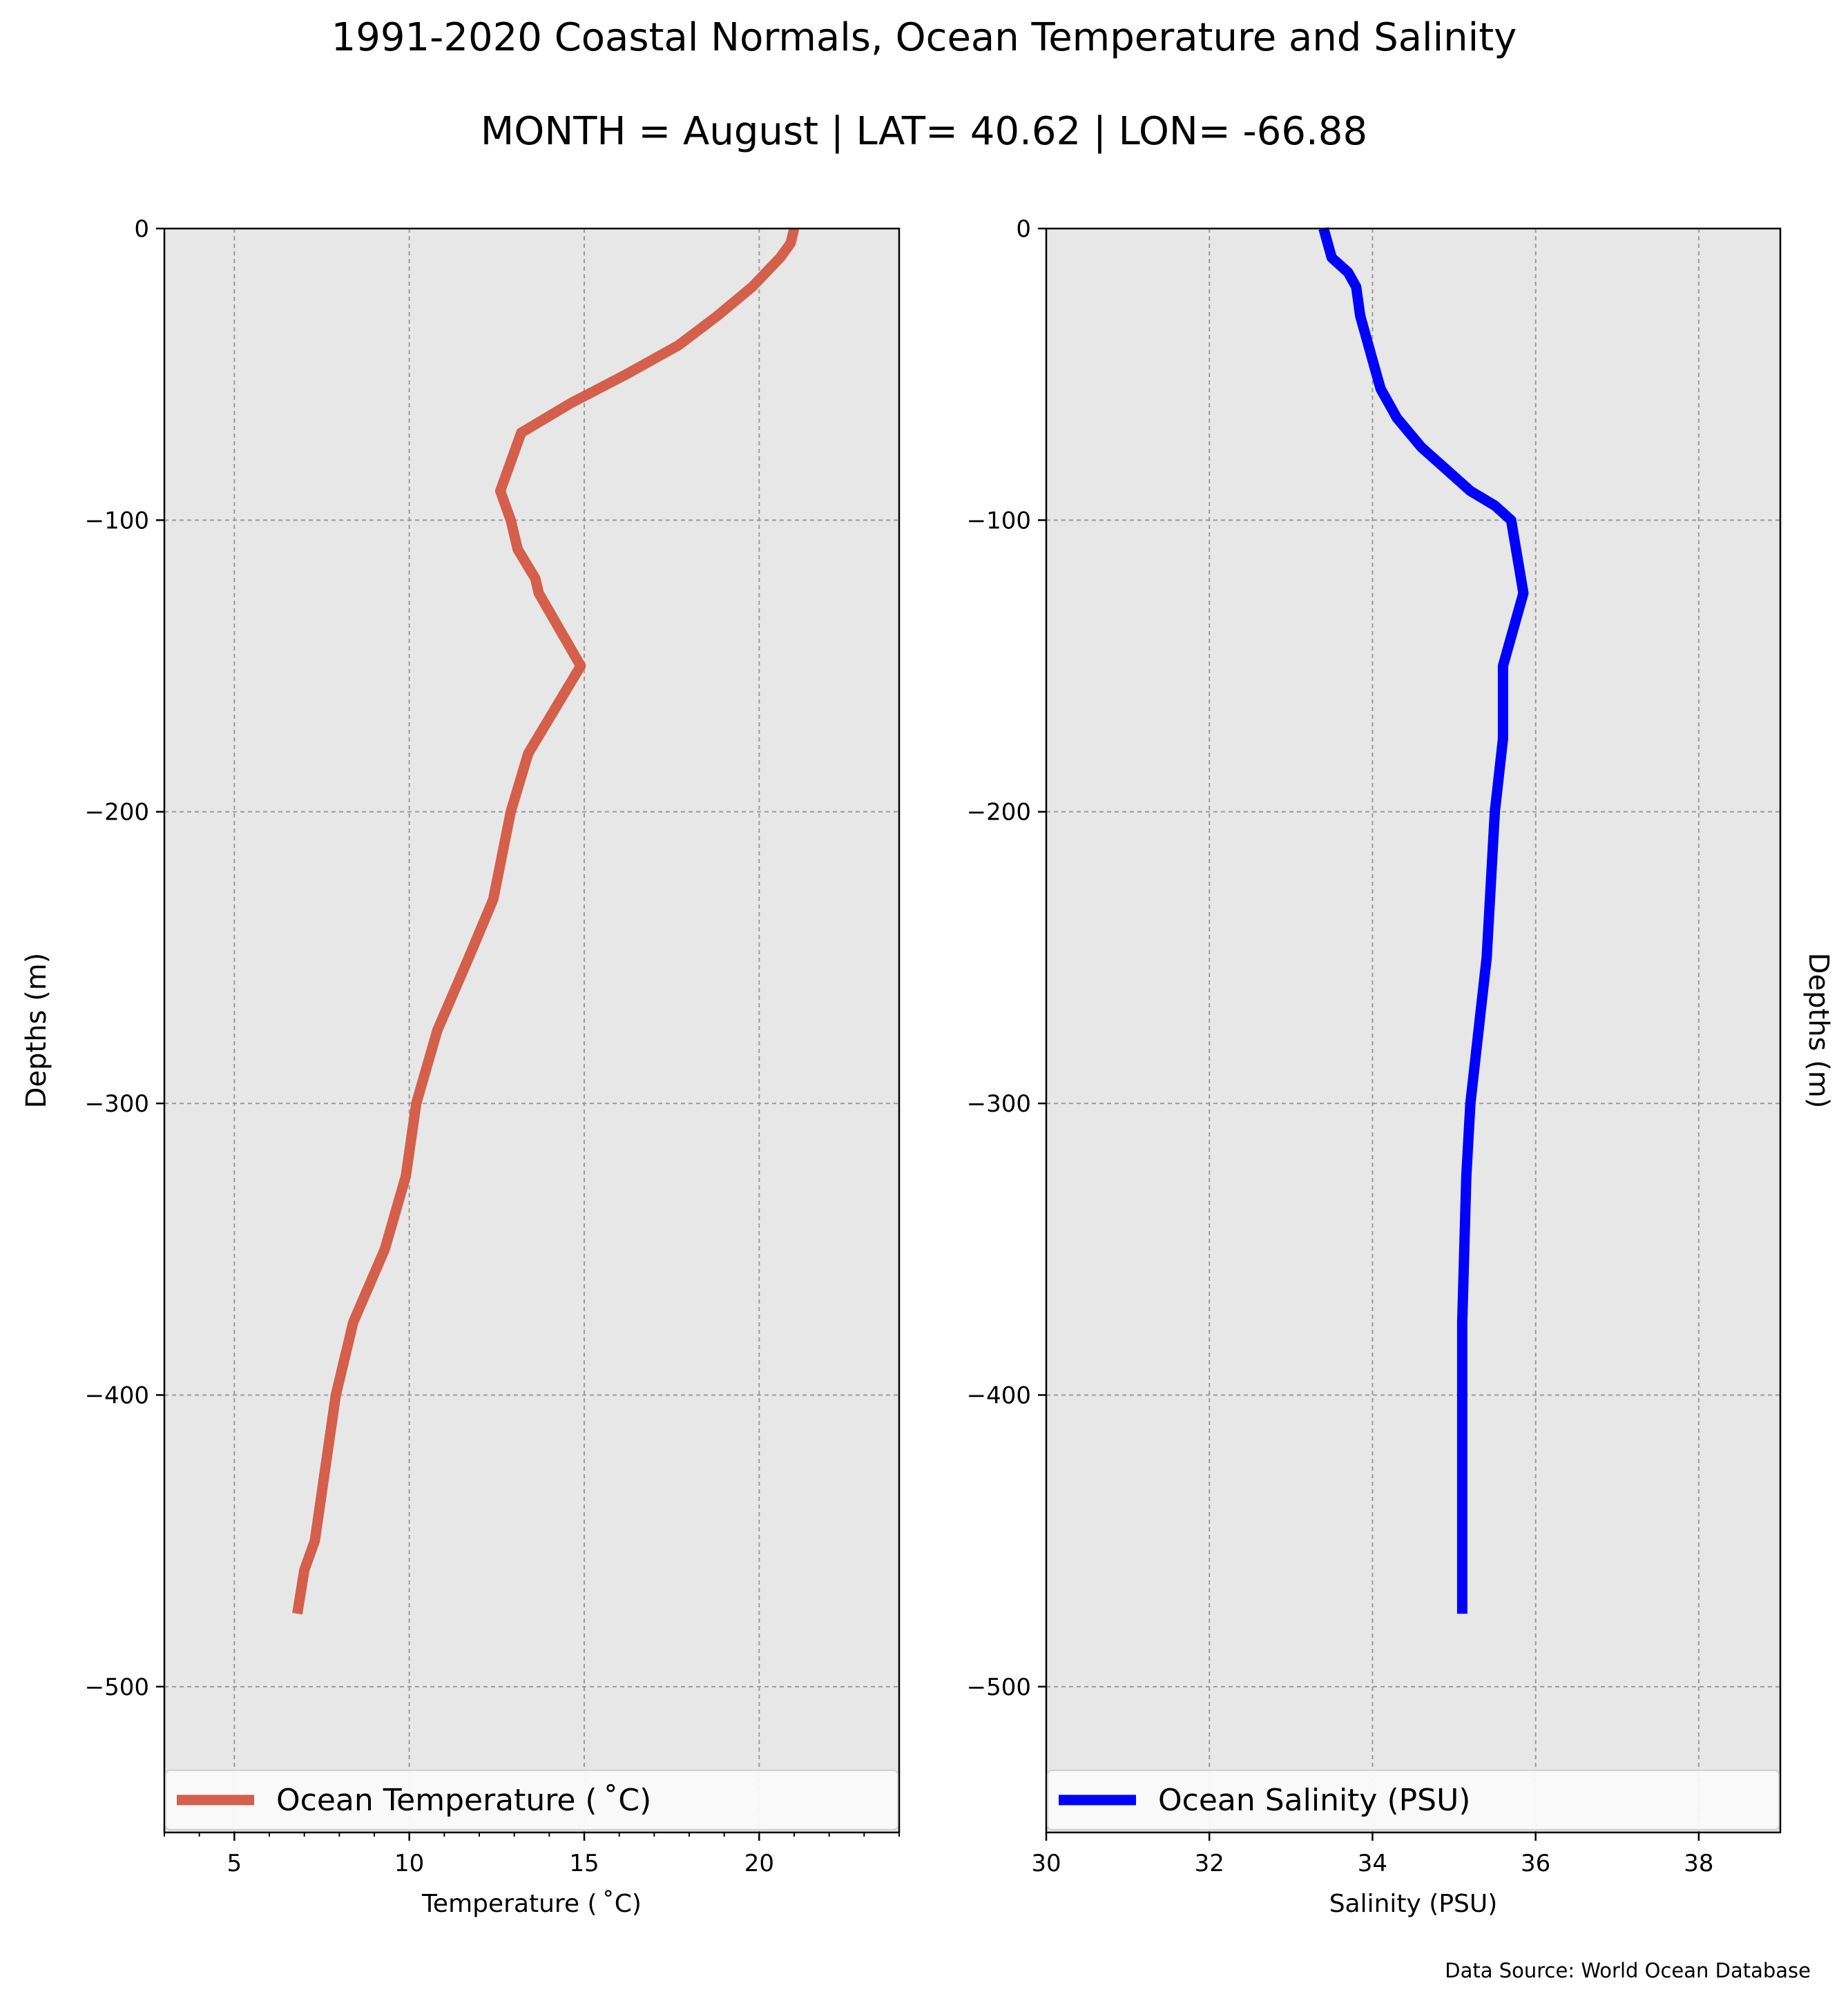 This screenshot has height=2003, width=1848. Describe the element at coordinates (1314, 1800) in the screenshot. I see `legend-label: Ocean Salinity (PSU)` at that location.